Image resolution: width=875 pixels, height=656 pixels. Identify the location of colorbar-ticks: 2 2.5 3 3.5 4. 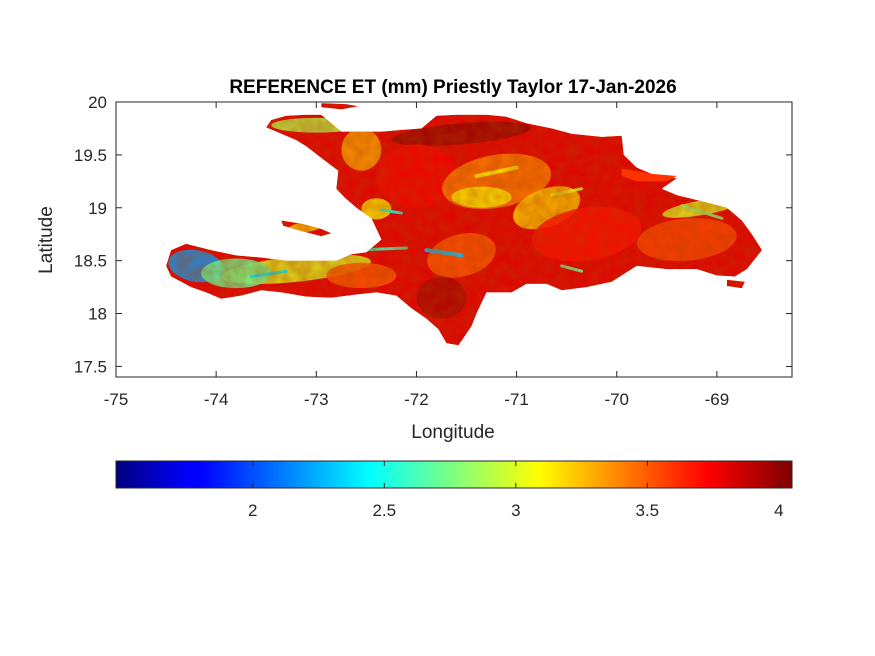
(516, 490).